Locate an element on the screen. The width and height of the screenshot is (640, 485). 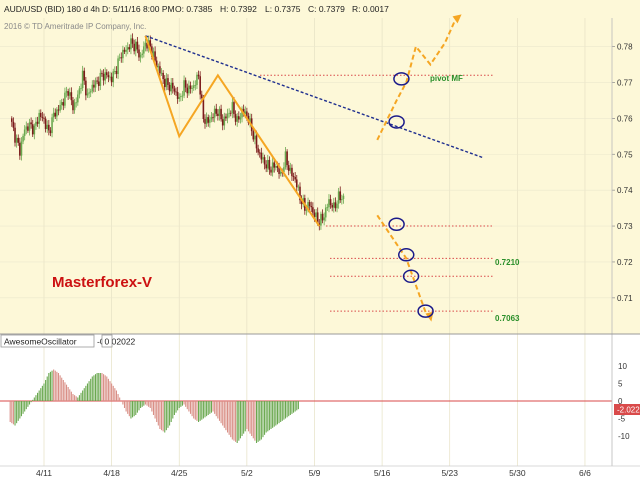
range-label: R: 0.0017 is located at coordinates (370, 9).